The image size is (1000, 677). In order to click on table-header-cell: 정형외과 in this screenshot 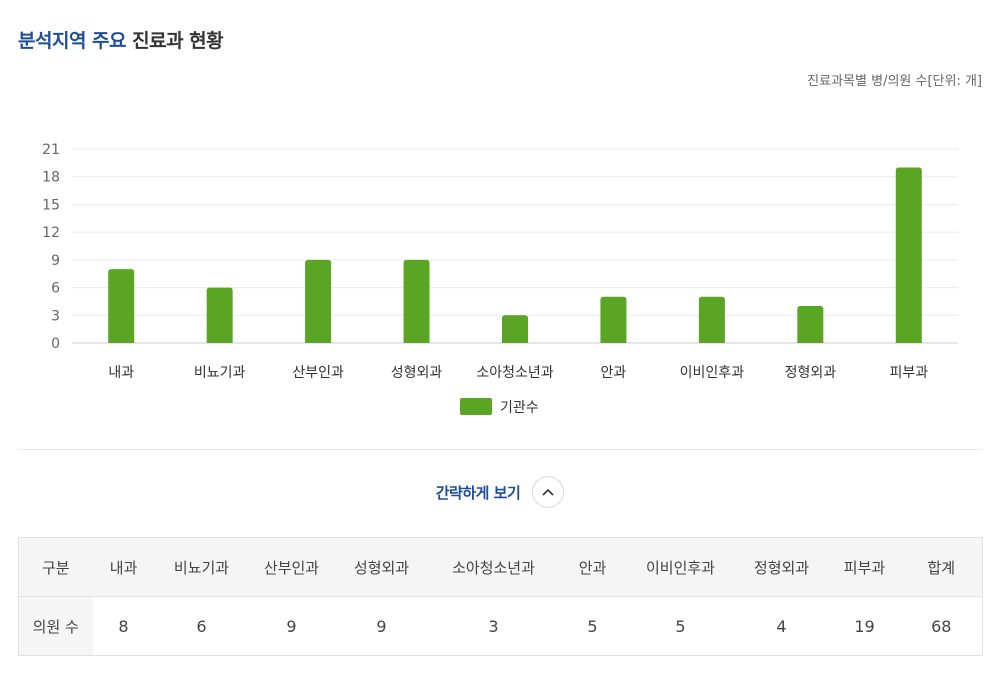, I will do `click(781, 567)`.